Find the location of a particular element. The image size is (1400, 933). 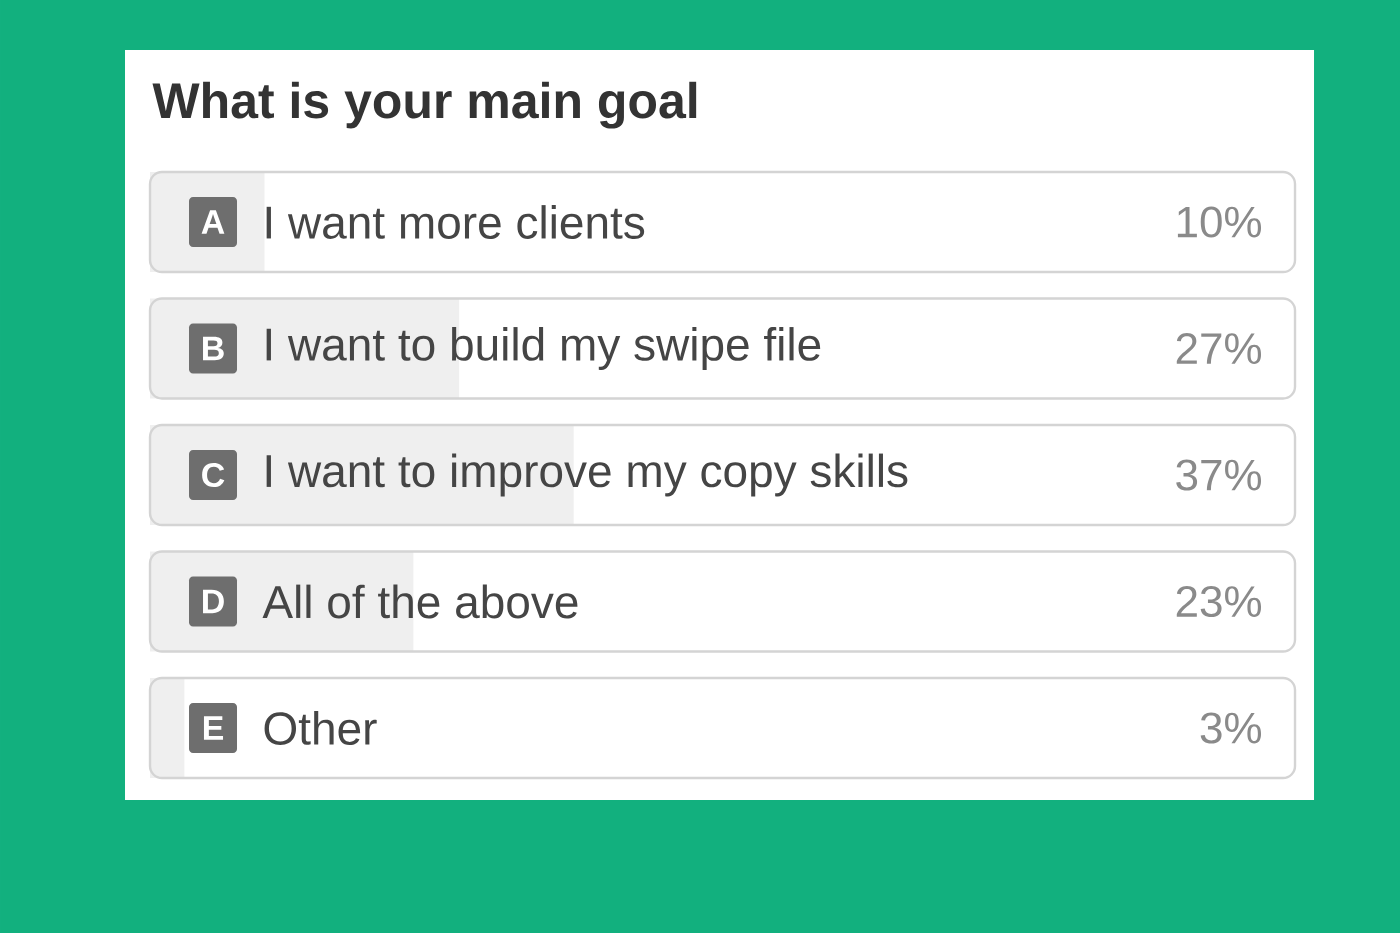

annotation: D is located at coordinates (213, 601).